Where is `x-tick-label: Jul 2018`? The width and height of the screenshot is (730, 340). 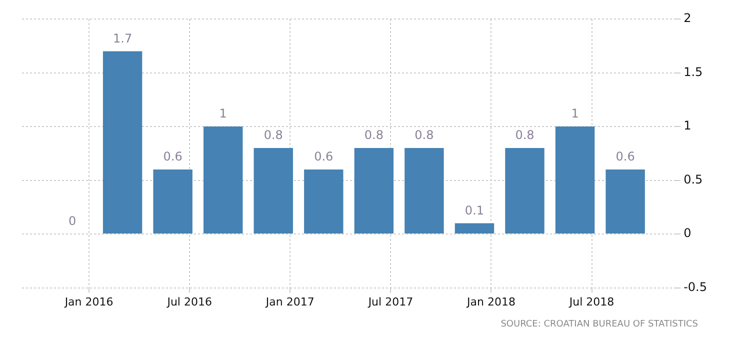
x-tick-label: Jul 2018 is located at coordinates (591, 301).